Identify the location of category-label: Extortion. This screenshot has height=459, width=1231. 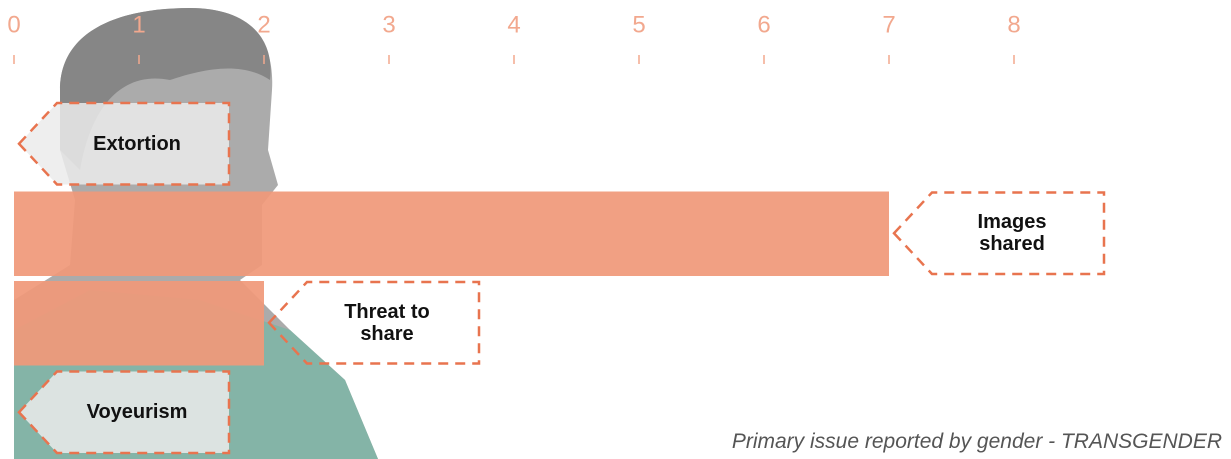
(137, 143).